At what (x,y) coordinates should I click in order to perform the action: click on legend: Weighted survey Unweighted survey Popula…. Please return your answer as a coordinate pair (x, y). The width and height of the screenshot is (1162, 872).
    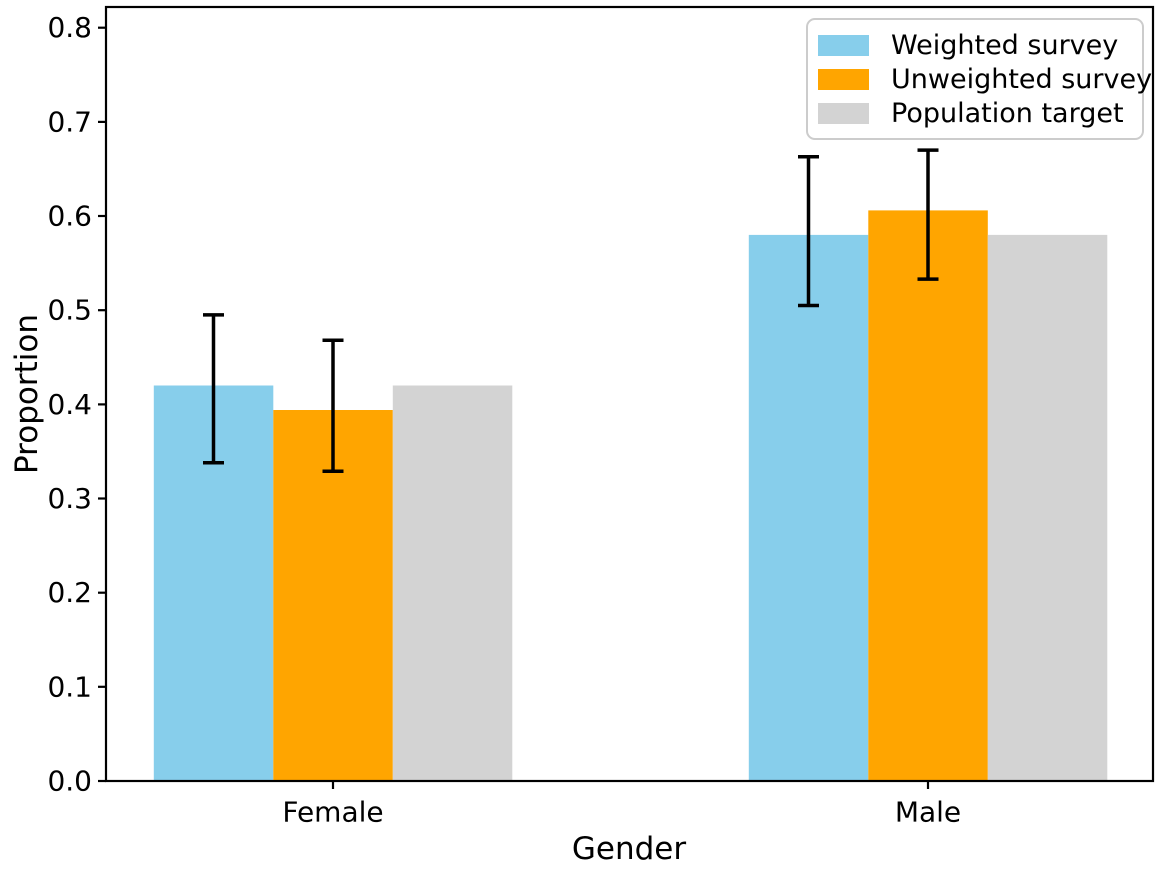
    Looking at the image, I should click on (979, 79).